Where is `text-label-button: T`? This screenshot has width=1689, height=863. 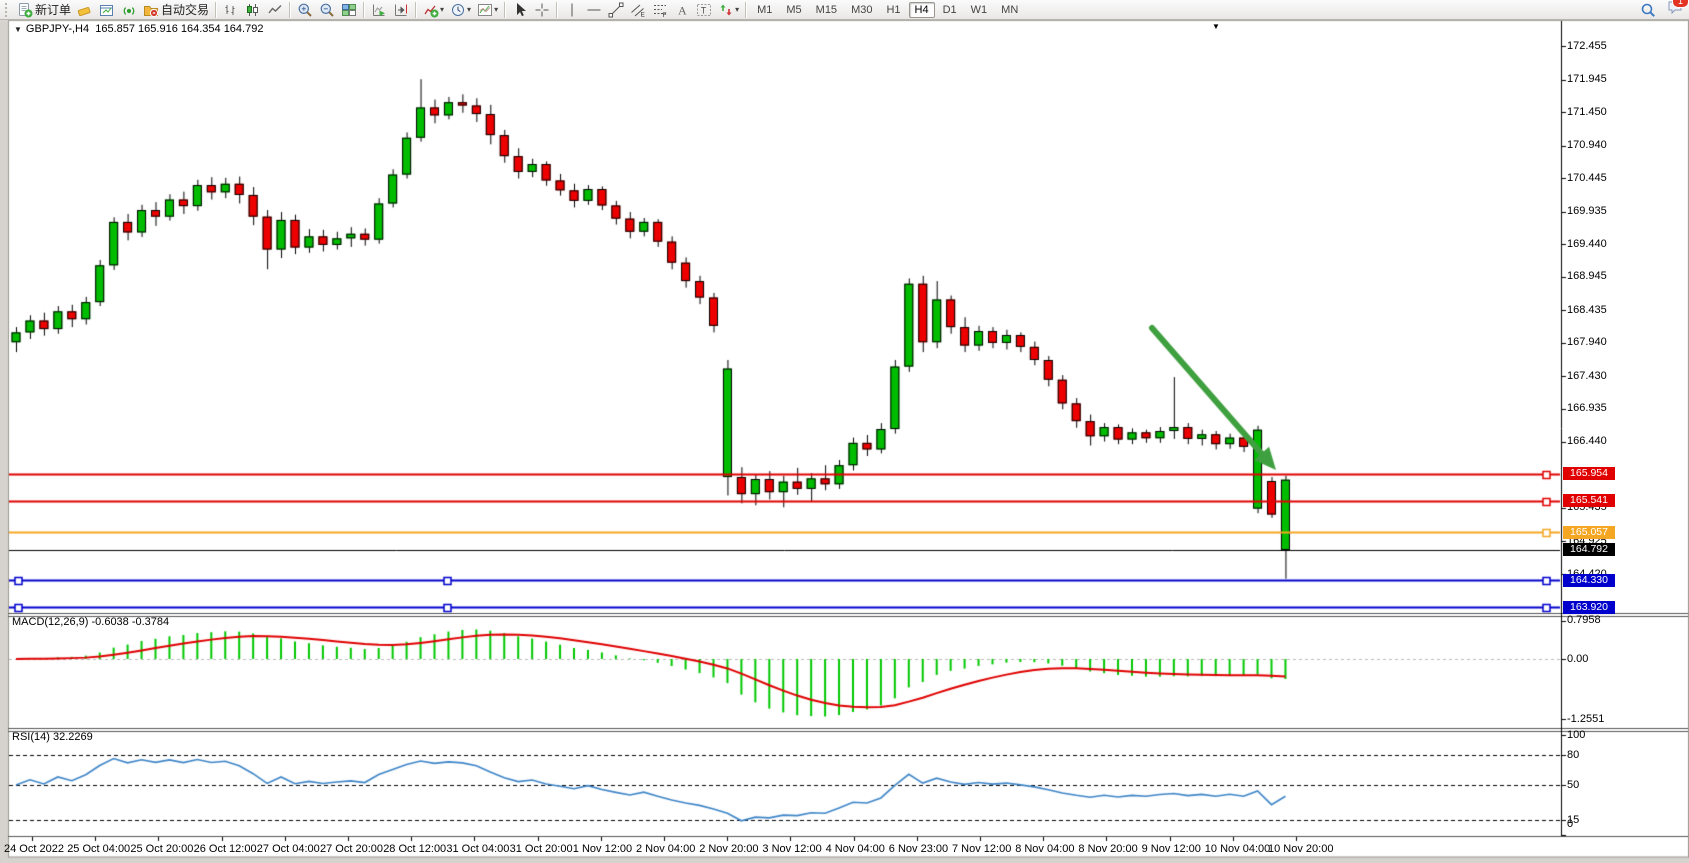
text-label-button: T is located at coordinates (704, 10).